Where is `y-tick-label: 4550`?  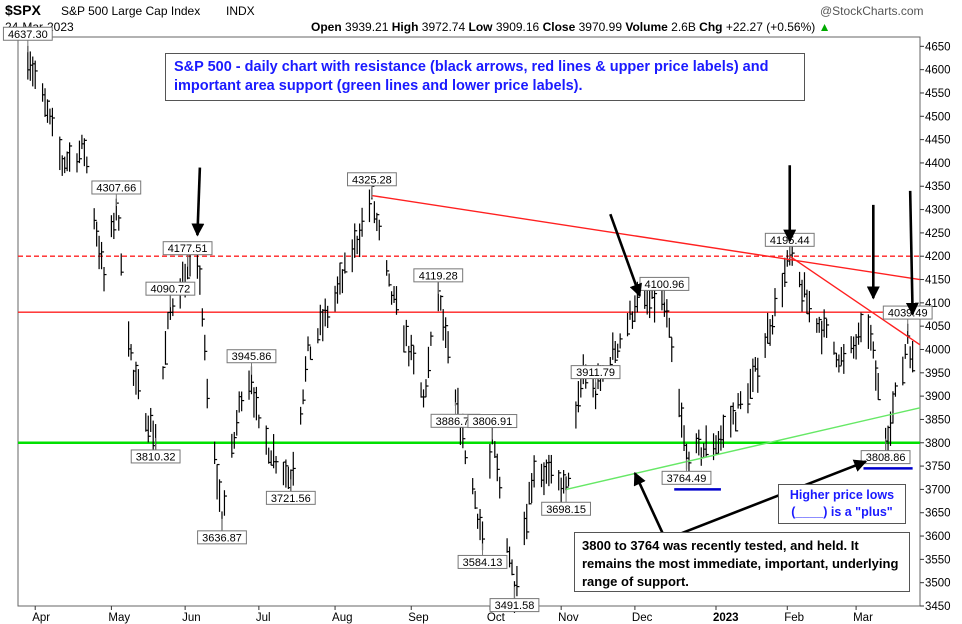 y-tick-label: 4550 is located at coordinates (938, 94).